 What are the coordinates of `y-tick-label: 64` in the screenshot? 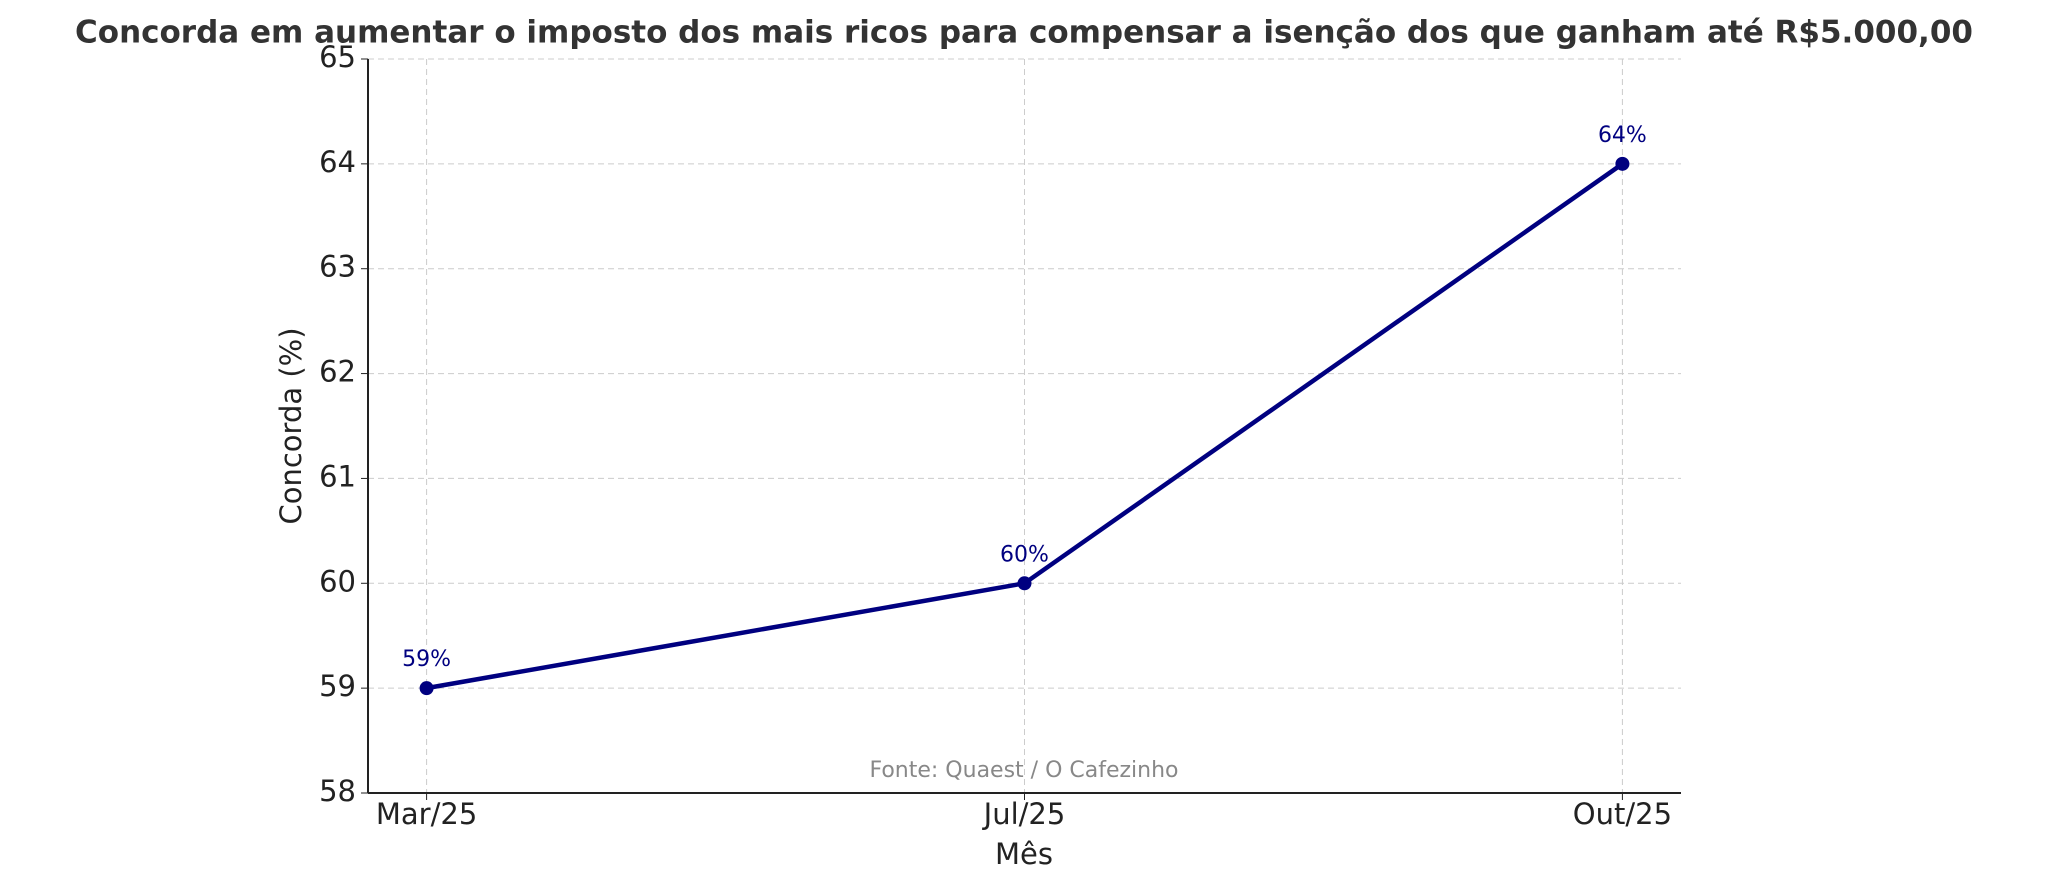 It's located at (337, 162).